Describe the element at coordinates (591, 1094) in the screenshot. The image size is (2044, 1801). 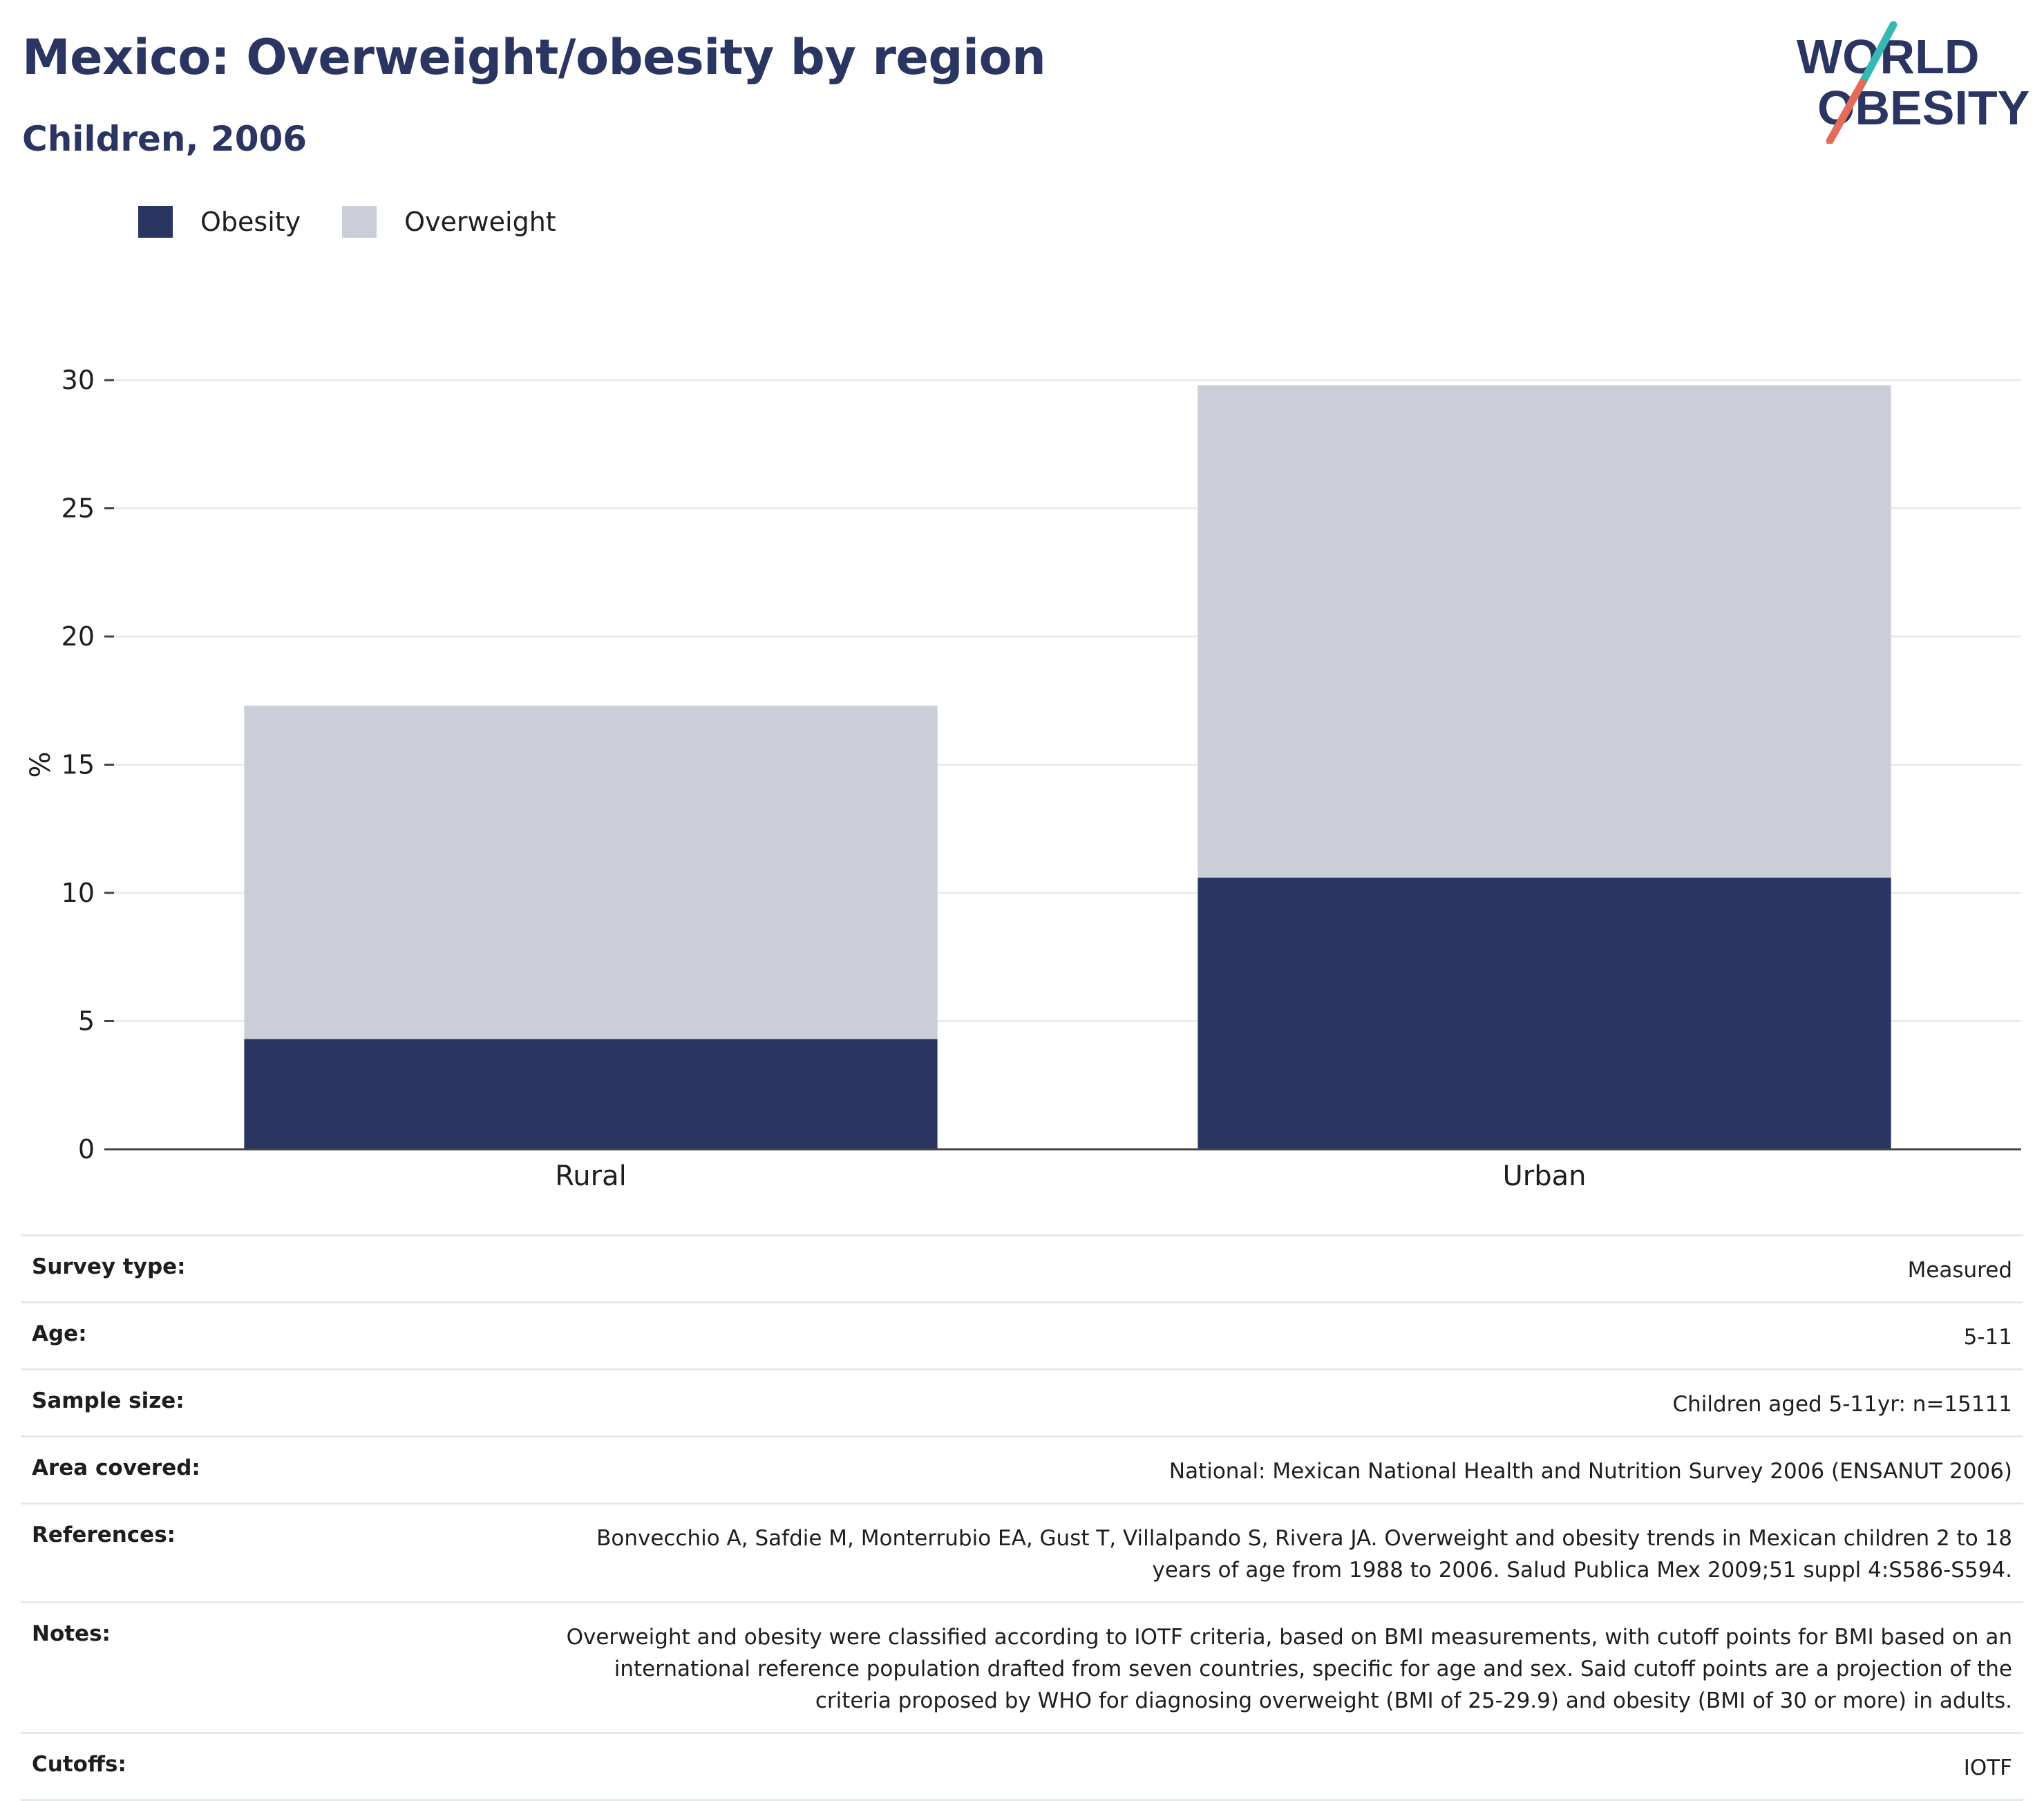
I see `bar-obesity-rural` at that location.